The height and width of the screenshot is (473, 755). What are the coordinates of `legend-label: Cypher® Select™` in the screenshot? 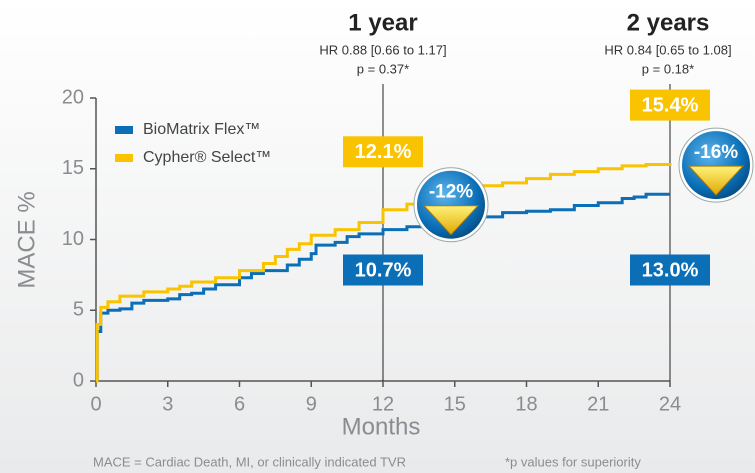 It's located at (207, 157).